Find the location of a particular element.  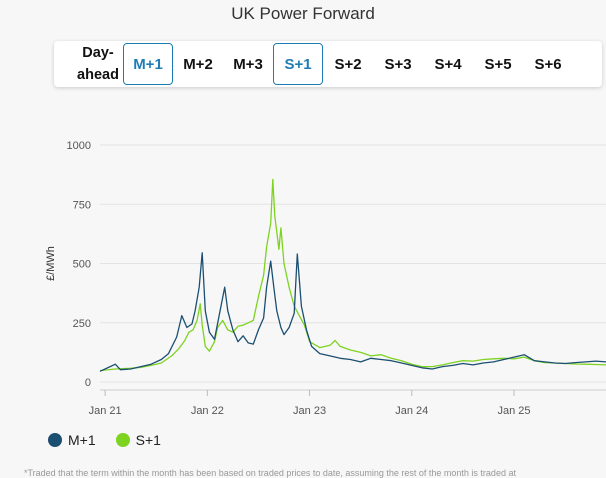

tab-s4: S+4 is located at coordinates (448, 64).